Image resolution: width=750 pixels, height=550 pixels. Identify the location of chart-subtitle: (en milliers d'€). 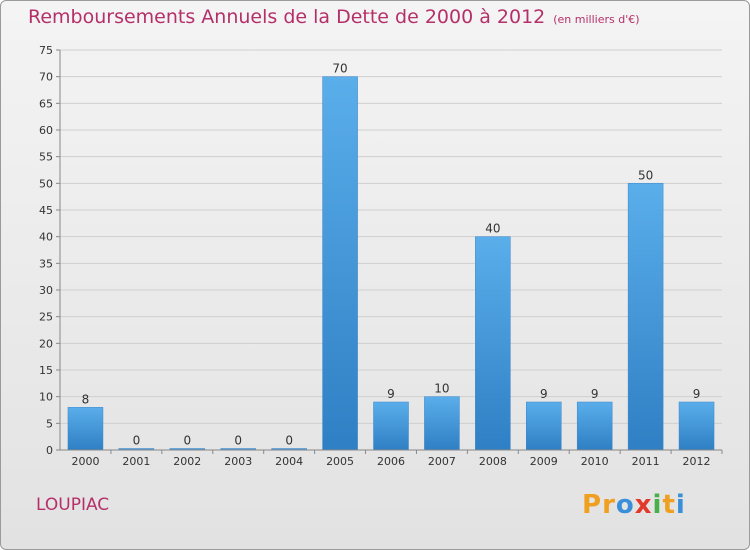
(596, 19).